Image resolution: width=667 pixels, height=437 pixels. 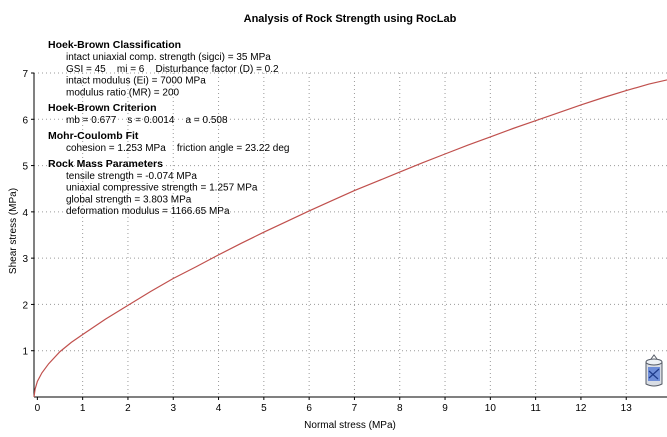 I want to click on x-tick-label: 9, so click(x=445, y=408).